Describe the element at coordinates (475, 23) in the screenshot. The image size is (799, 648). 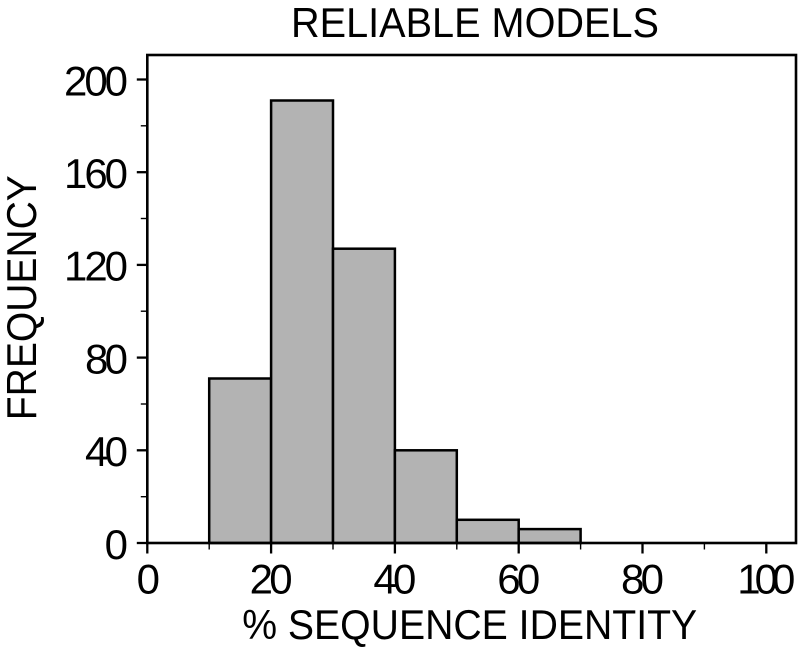
I see `svg-text: RELIABLE MODELS` at that location.